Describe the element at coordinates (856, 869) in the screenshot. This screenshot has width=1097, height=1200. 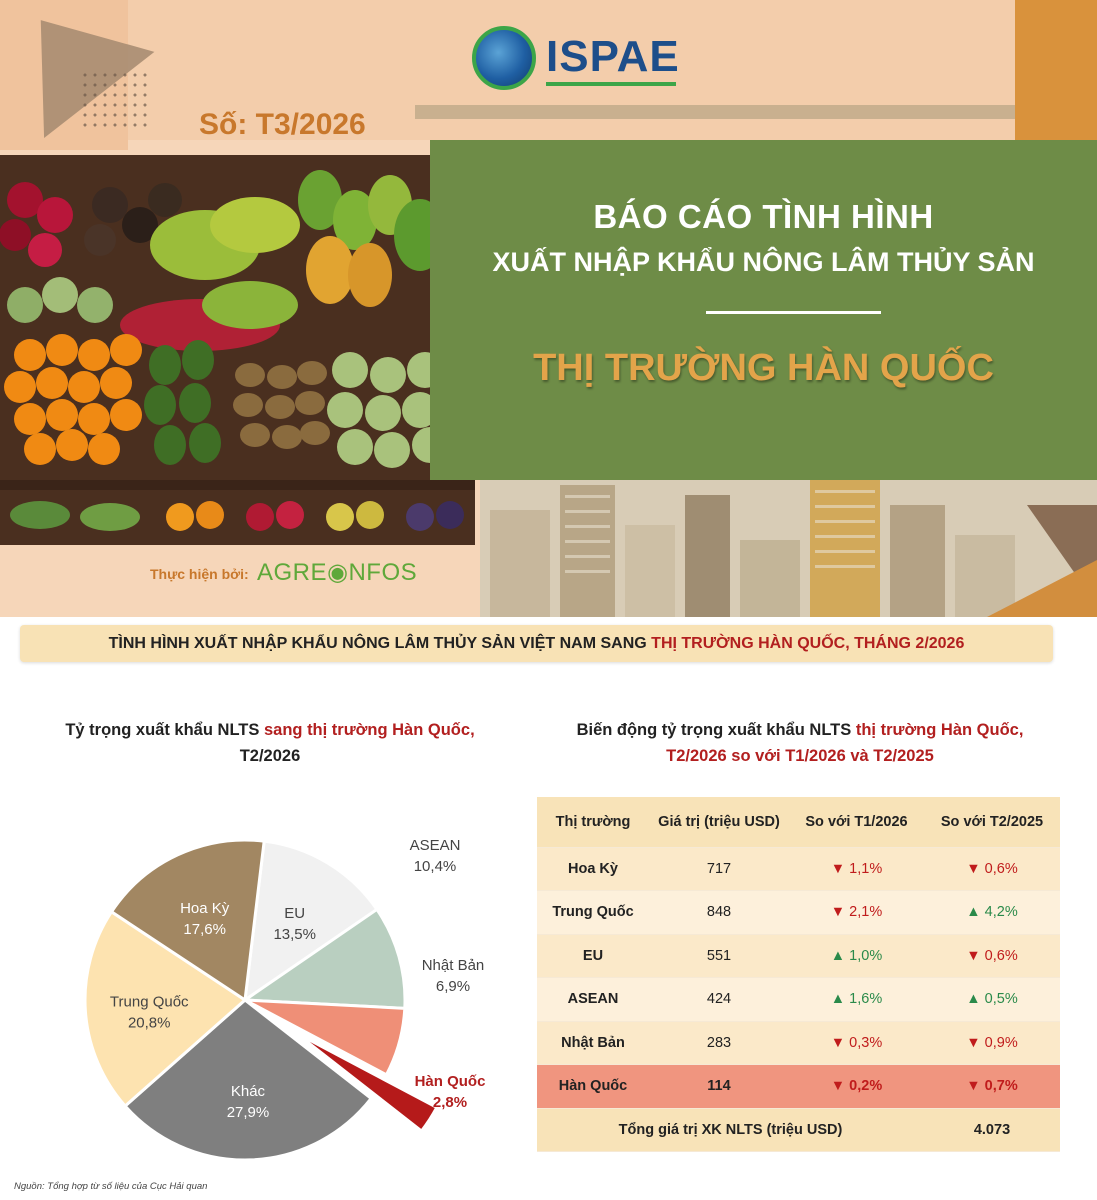
I see `cell-vs-t1: ▼ 1,1%` at that location.